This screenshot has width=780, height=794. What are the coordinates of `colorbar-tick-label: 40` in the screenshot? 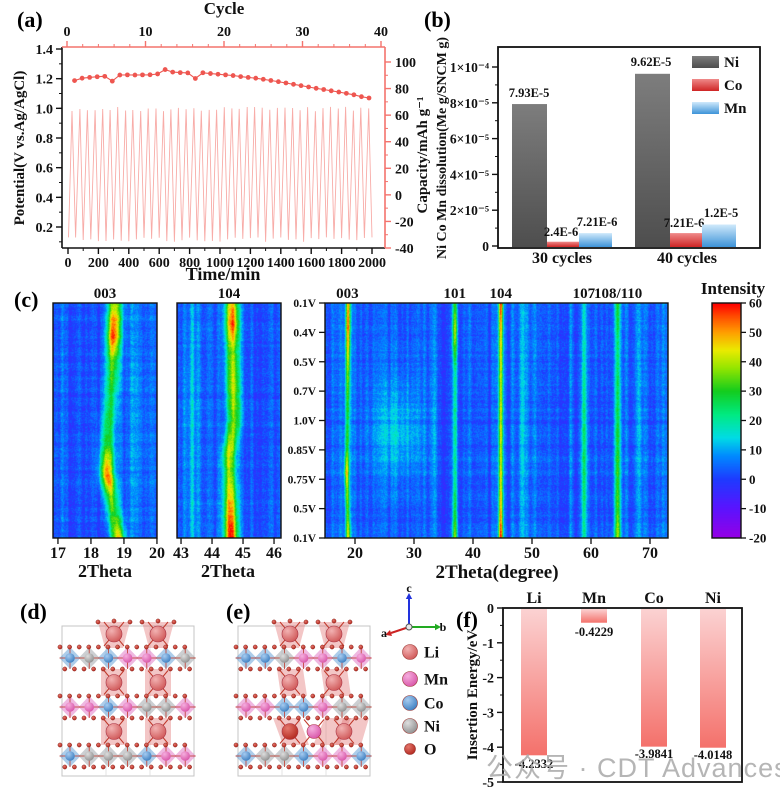 It's located at (755, 361).